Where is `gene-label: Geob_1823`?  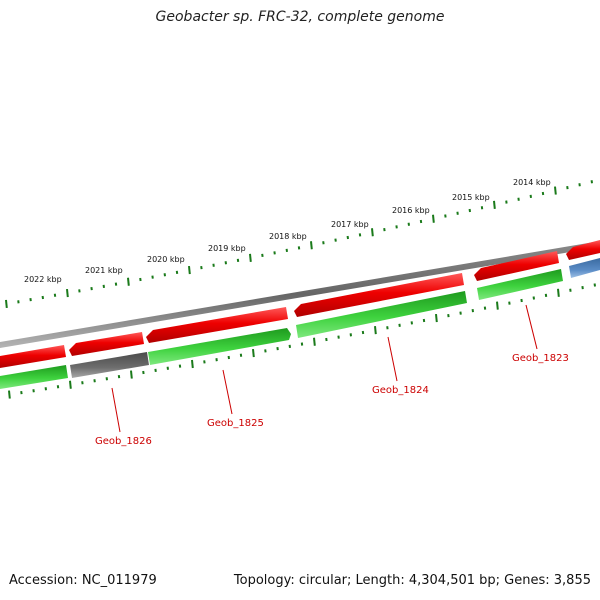
gene-label: Geob_1823 is located at coordinates (540, 358).